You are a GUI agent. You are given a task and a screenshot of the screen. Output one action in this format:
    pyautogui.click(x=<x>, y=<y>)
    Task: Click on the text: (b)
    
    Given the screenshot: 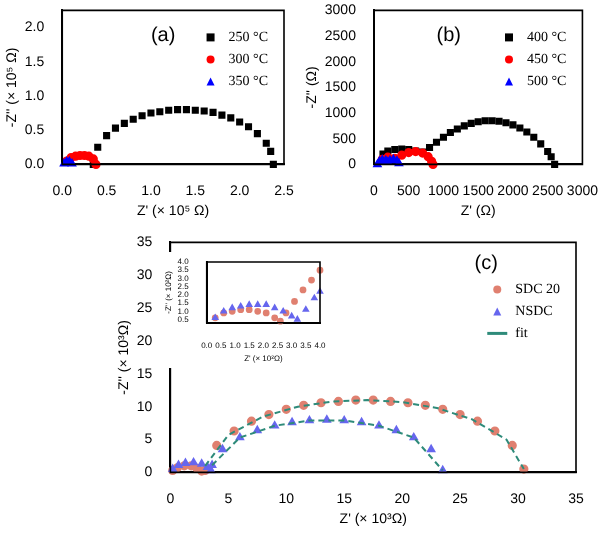 What is the action you would take?
    pyautogui.click(x=448, y=36)
    